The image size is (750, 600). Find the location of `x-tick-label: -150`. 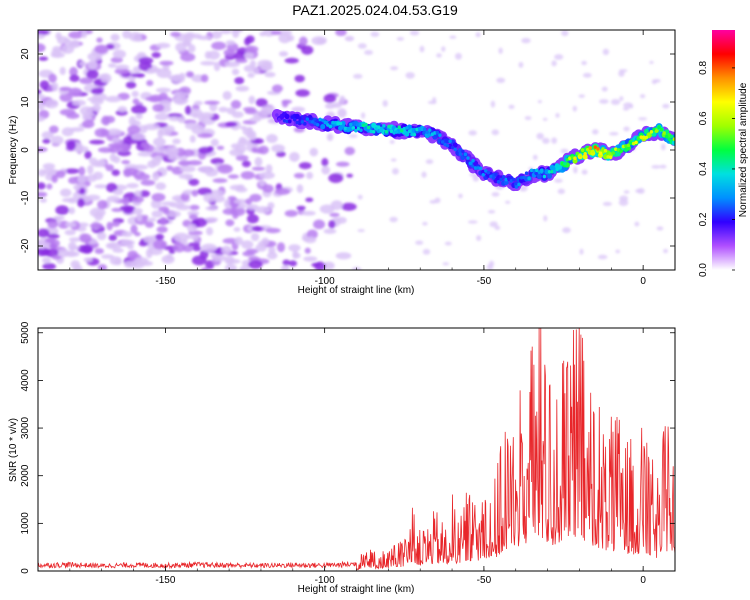

x-tick-label: -150 is located at coordinates (165, 281).